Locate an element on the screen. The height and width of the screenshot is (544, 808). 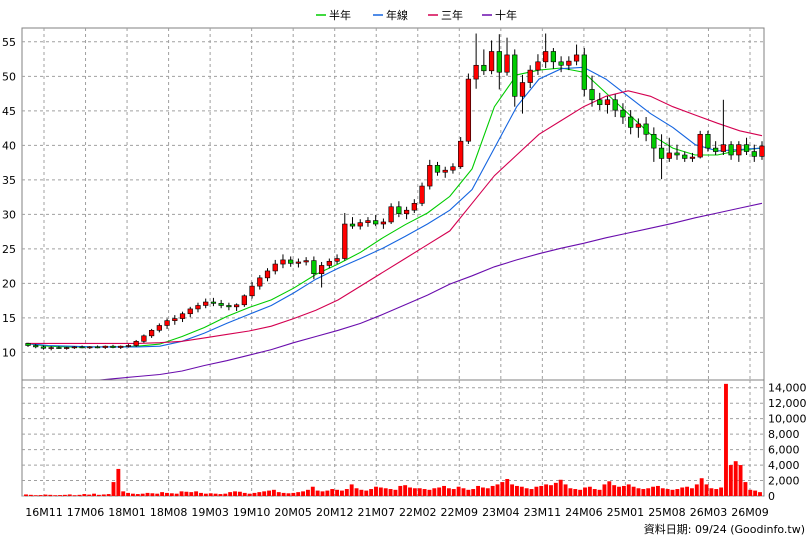
x-tick-label: 16M11 is located at coordinates (44, 512).